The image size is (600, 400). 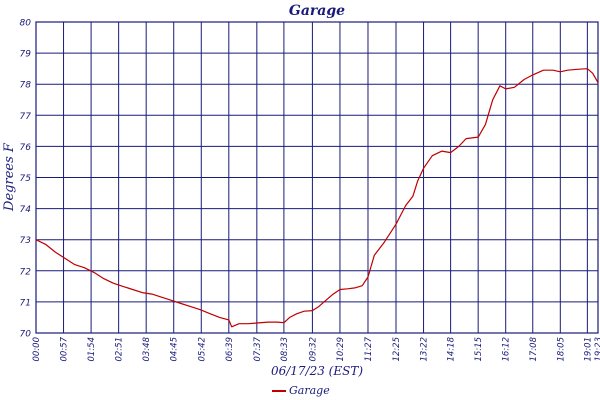 What do you see at coordinates (26, 241) in the screenshot?
I see `y-tick-label: 73` at bounding box center [26, 241].